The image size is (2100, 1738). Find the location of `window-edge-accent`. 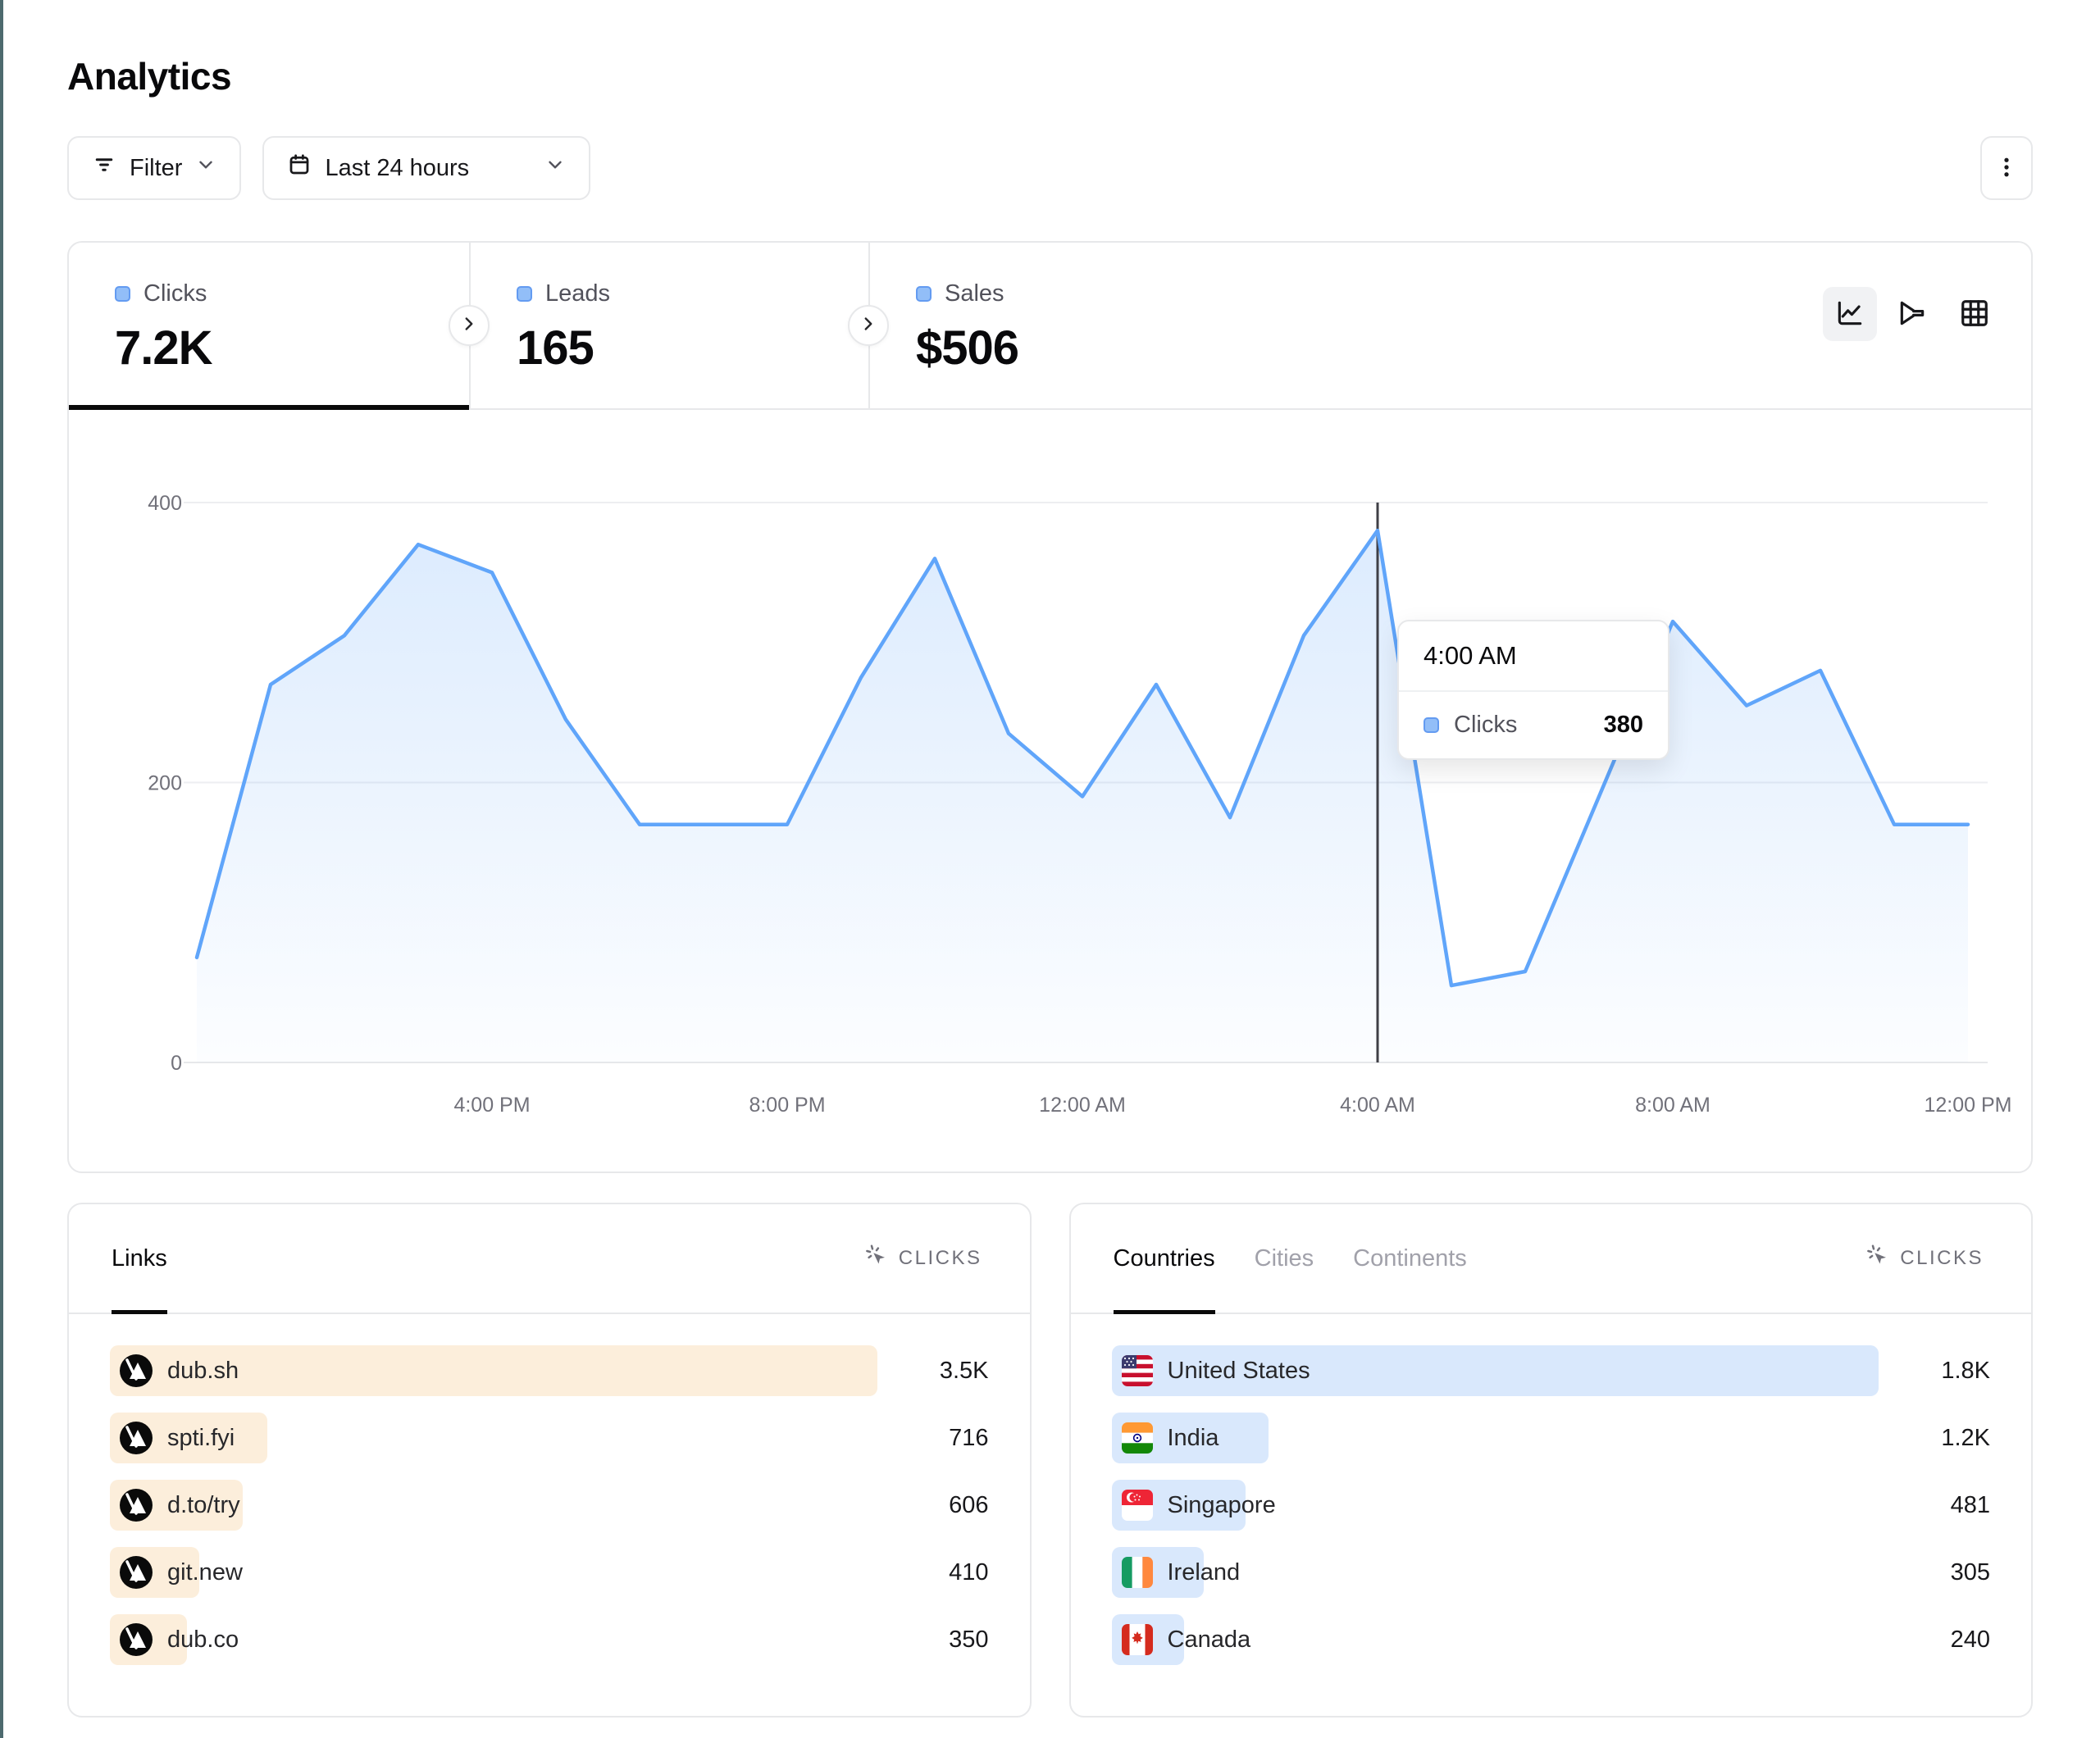

window-edge-accent is located at coordinates (1, 869).